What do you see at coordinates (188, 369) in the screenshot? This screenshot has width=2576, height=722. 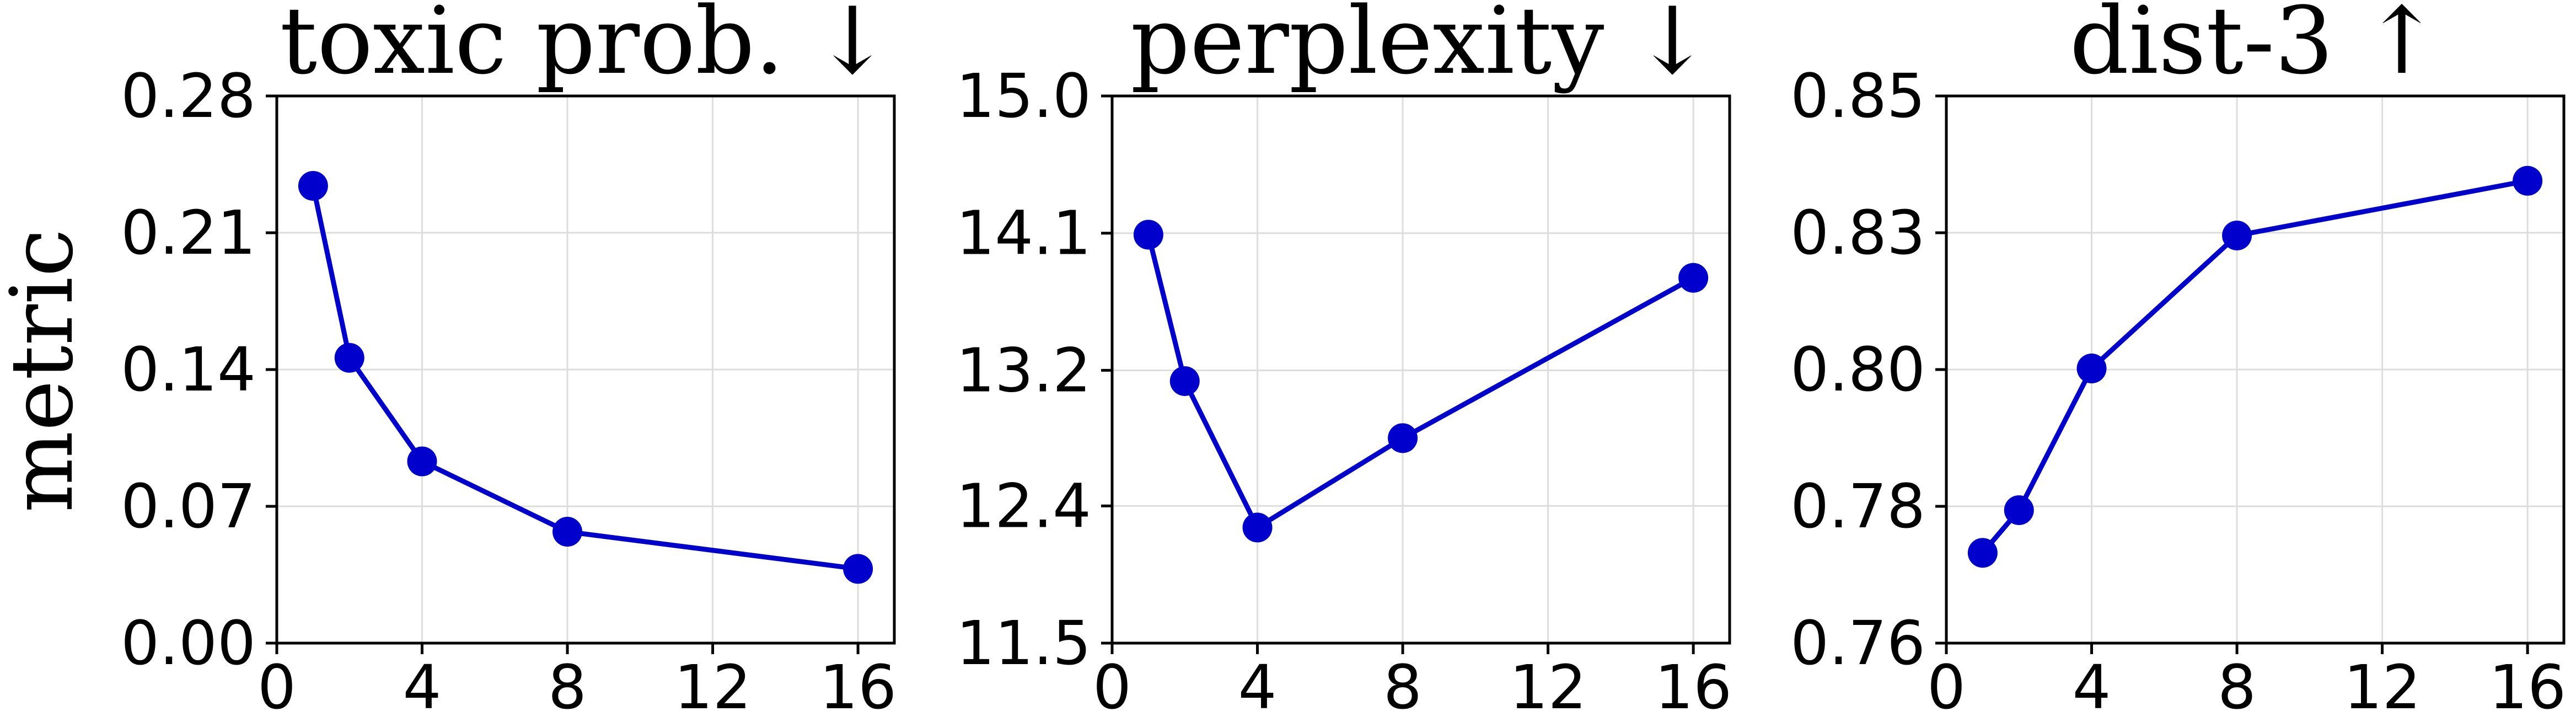 I see `y-tick-label: 0.14` at bounding box center [188, 369].